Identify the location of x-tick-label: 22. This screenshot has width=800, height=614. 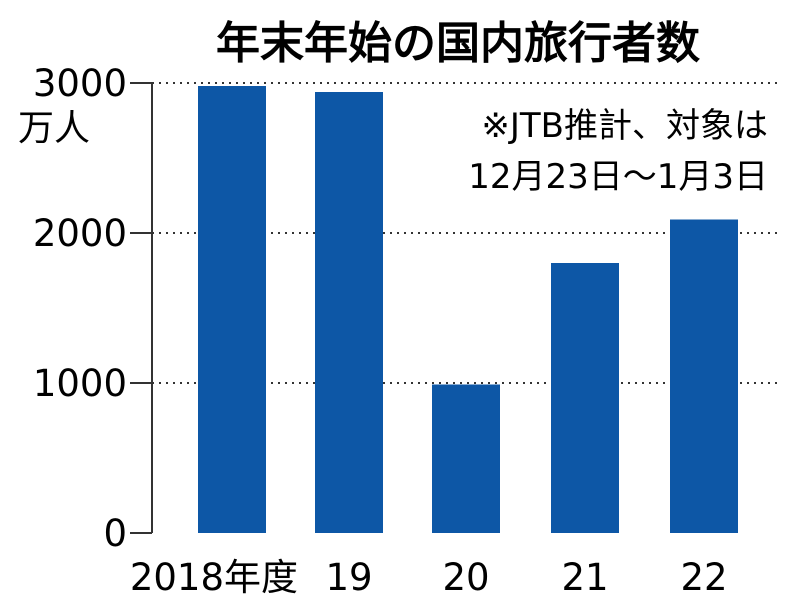
(703, 577).